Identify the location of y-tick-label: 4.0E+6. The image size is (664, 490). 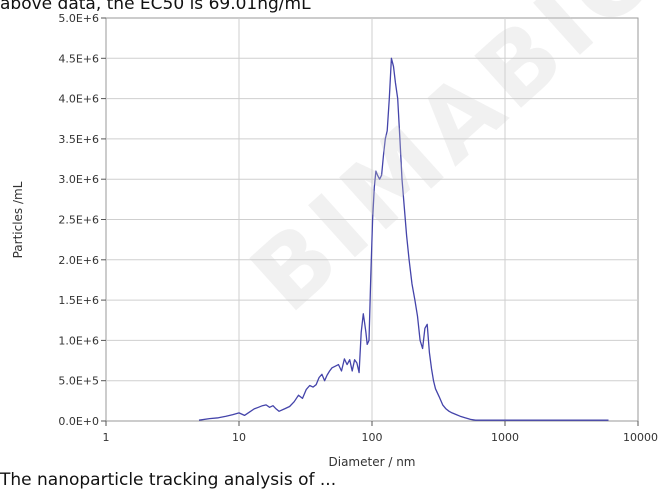
(78, 99).